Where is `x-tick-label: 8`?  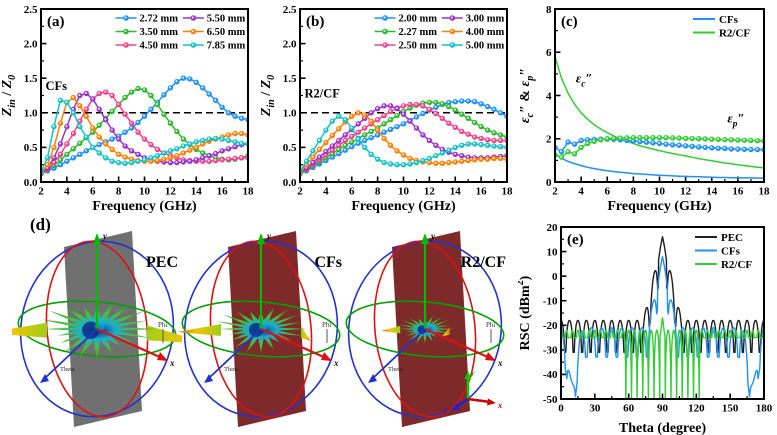 x-tick-label: 8 is located at coordinates (119, 192).